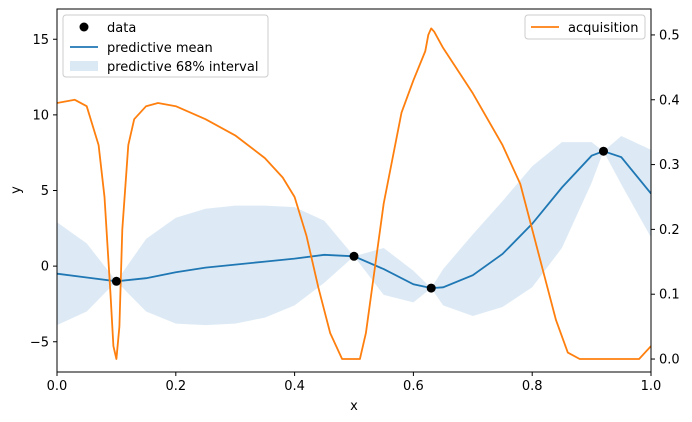  What do you see at coordinates (669, 35) in the screenshot?
I see `y2-tick-label: 0.5` at bounding box center [669, 35].